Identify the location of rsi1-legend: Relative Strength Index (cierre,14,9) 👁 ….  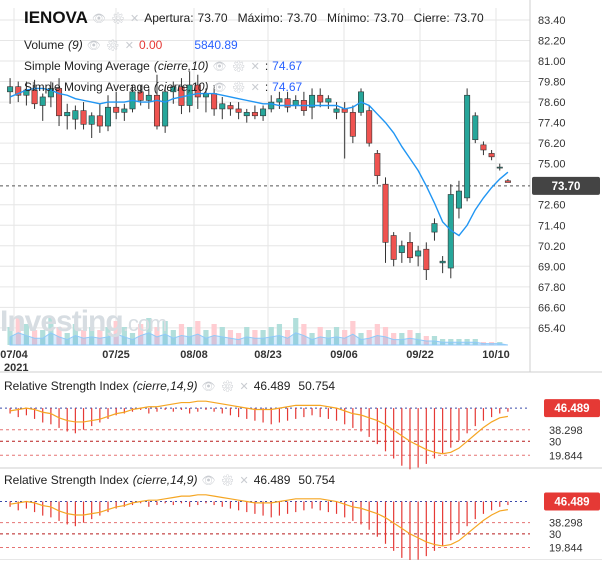
(169, 386).